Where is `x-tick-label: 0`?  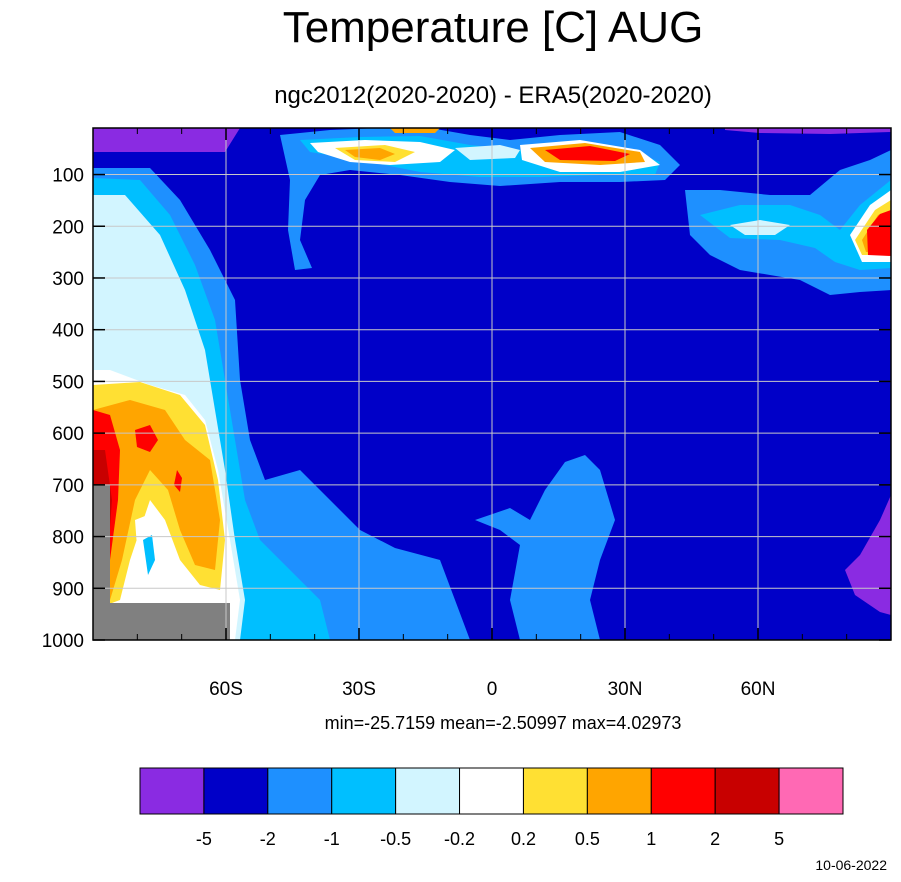 x-tick-label: 0 is located at coordinates (492, 689).